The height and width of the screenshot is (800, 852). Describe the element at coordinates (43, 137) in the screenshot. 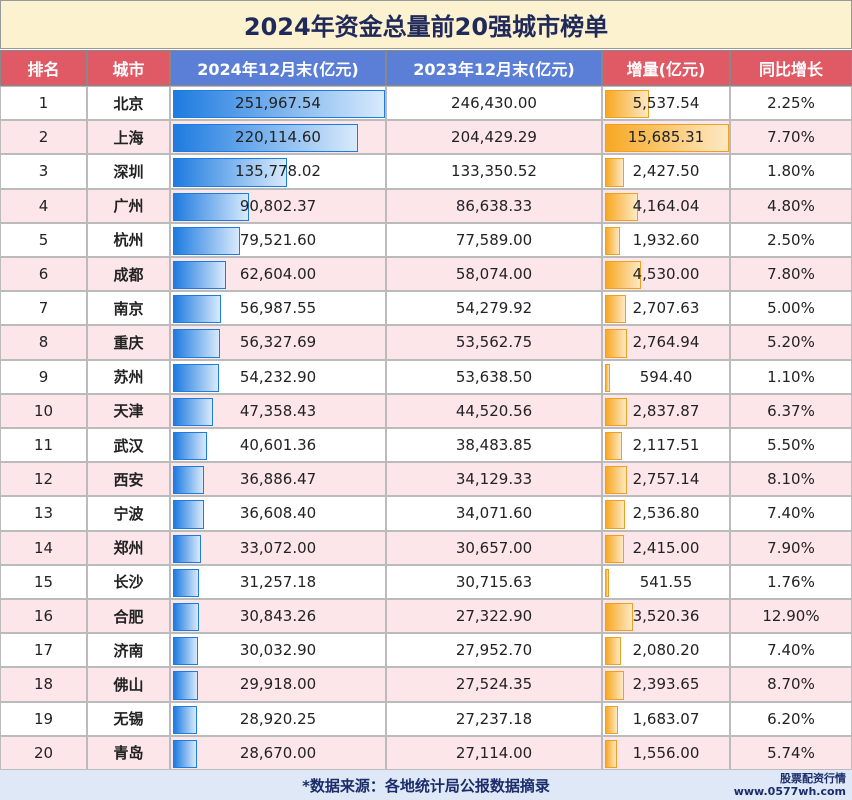

I see `table-cell: 2` at that location.